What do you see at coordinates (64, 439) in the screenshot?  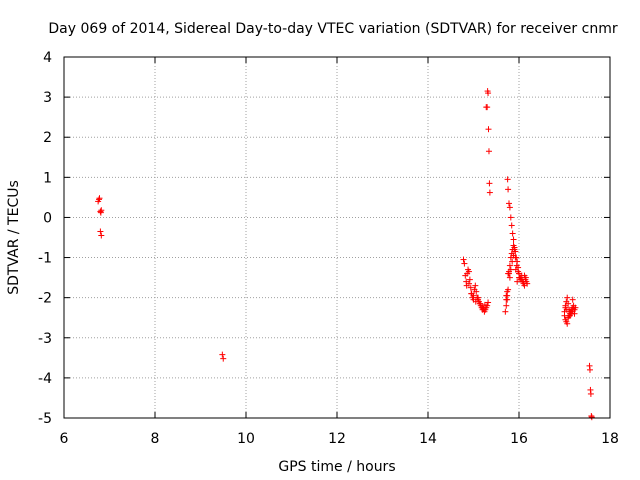 I see `x-tick-label: 6` at bounding box center [64, 439].